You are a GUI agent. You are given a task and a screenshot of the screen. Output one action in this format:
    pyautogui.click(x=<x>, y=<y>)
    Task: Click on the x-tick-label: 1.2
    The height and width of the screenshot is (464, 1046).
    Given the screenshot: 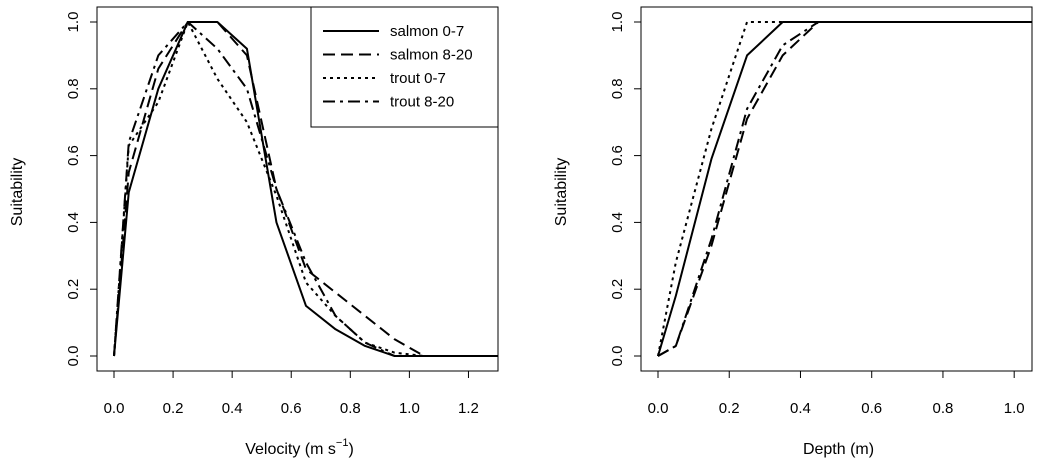 What is the action you would take?
    pyautogui.click(x=468, y=408)
    